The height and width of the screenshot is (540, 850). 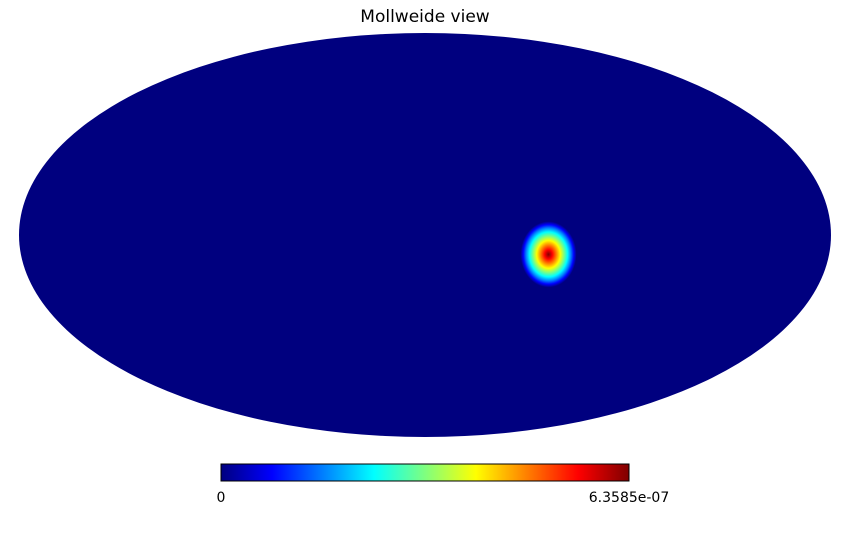 What do you see at coordinates (548, 254) in the screenshot?
I see `hot-spot` at bounding box center [548, 254].